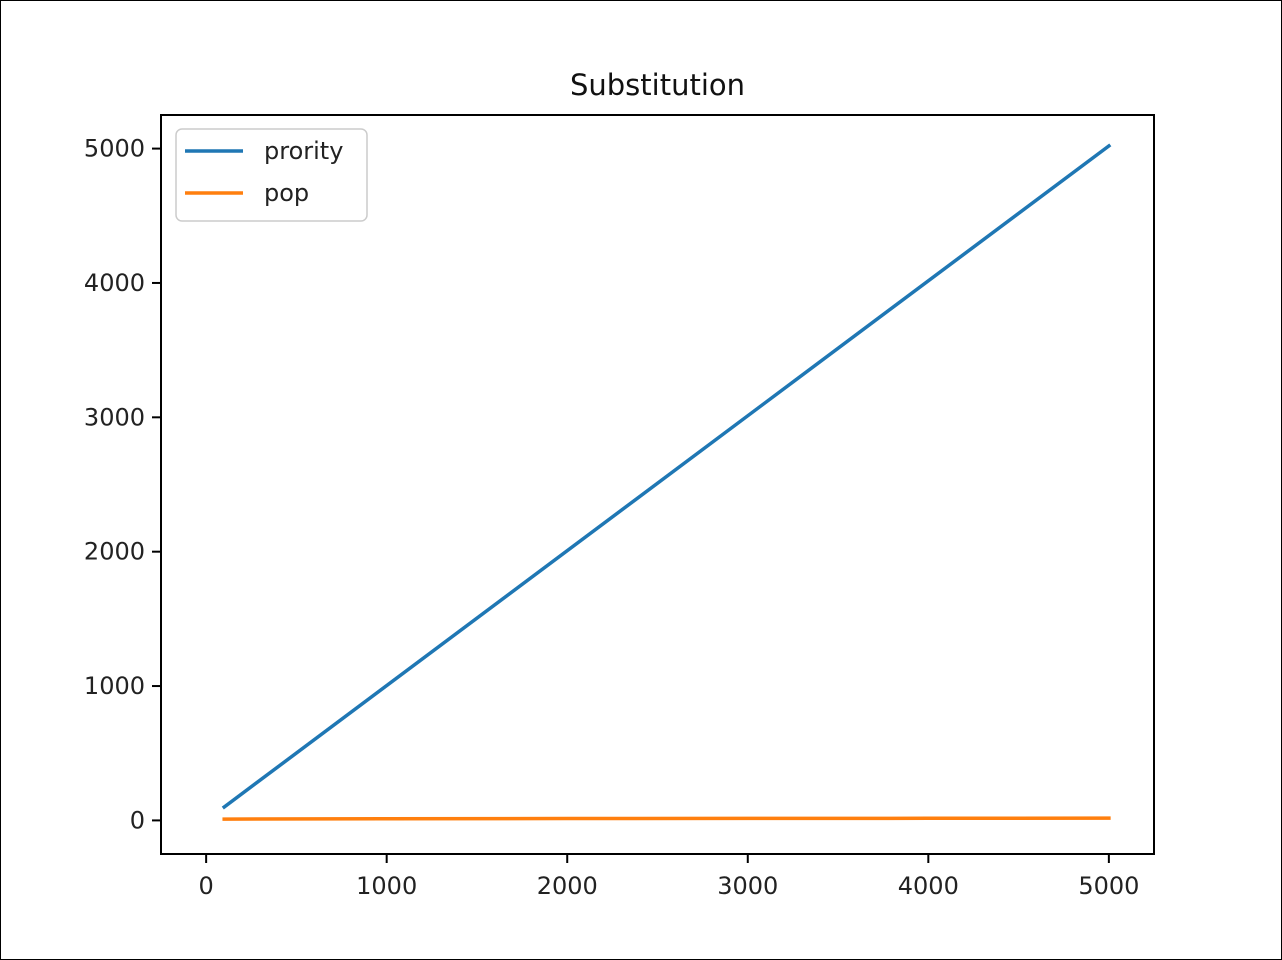 The height and width of the screenshot is (960, 1282). I want to click on x-tick-label: 5000, so click(1108, 886).